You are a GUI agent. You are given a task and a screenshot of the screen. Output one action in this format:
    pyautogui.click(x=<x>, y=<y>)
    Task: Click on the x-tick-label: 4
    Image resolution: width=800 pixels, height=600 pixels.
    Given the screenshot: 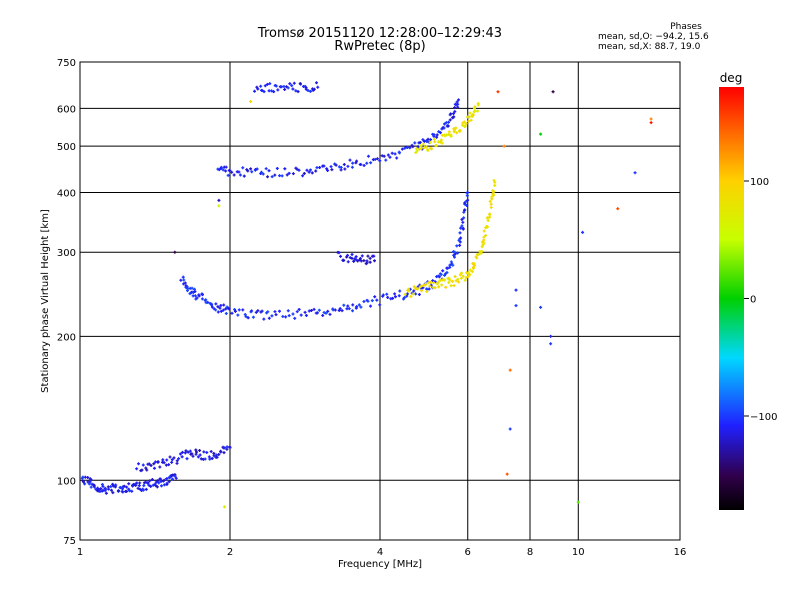 What is the action you would take?
    pyautogui.click(x=380, y=552)
    